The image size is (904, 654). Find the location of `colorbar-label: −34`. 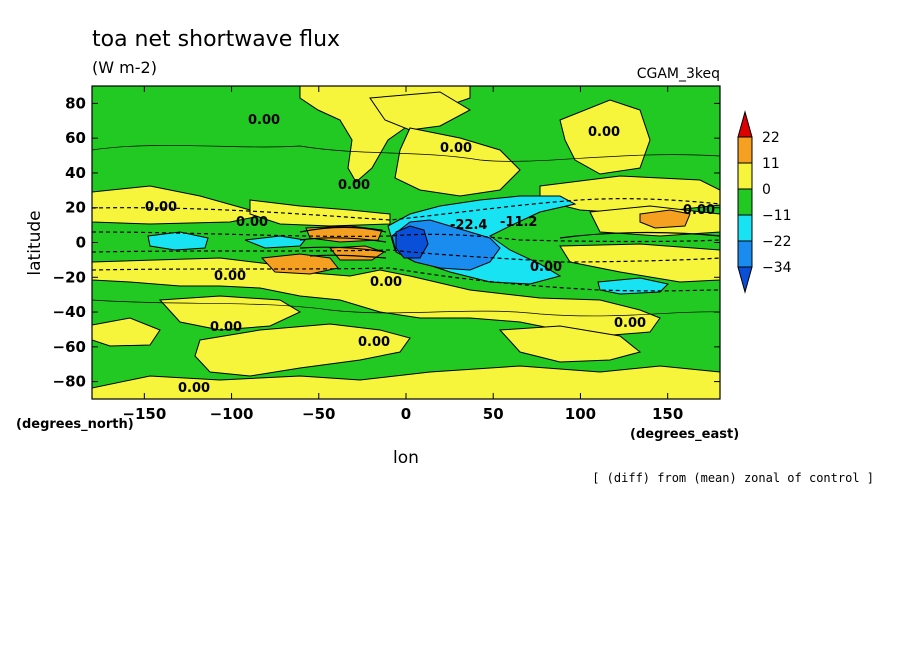

colorbar-label: −34 is located at coordinates (777, 268).